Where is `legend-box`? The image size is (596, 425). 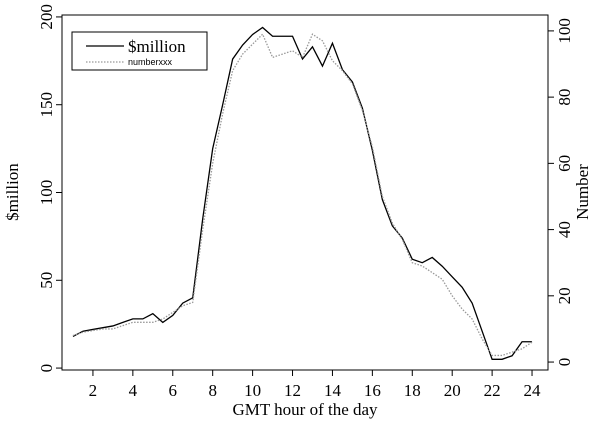
legend-box is located at coordinates (139, 51).